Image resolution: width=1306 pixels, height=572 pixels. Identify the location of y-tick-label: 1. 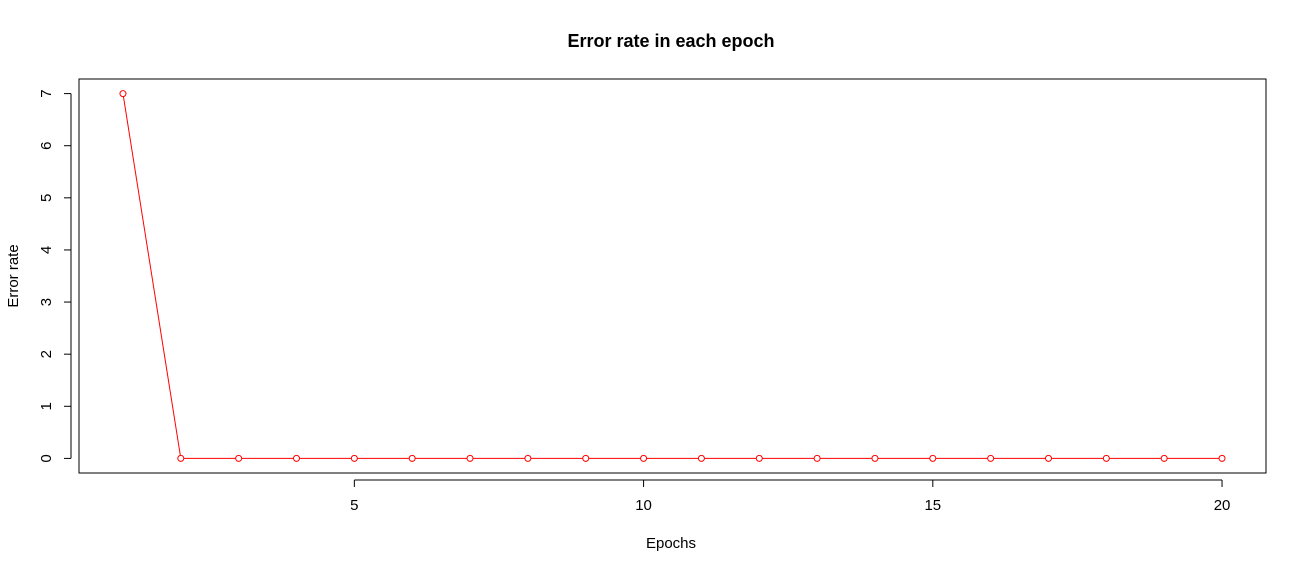
(46, 406).